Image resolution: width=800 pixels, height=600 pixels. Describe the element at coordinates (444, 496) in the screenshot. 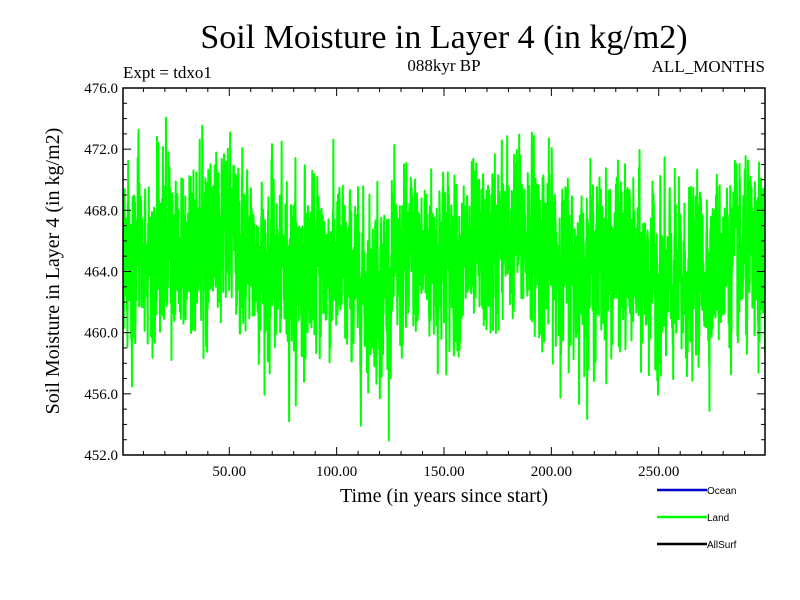

I see `x-axis-label: Time (in years since start)` at that location.